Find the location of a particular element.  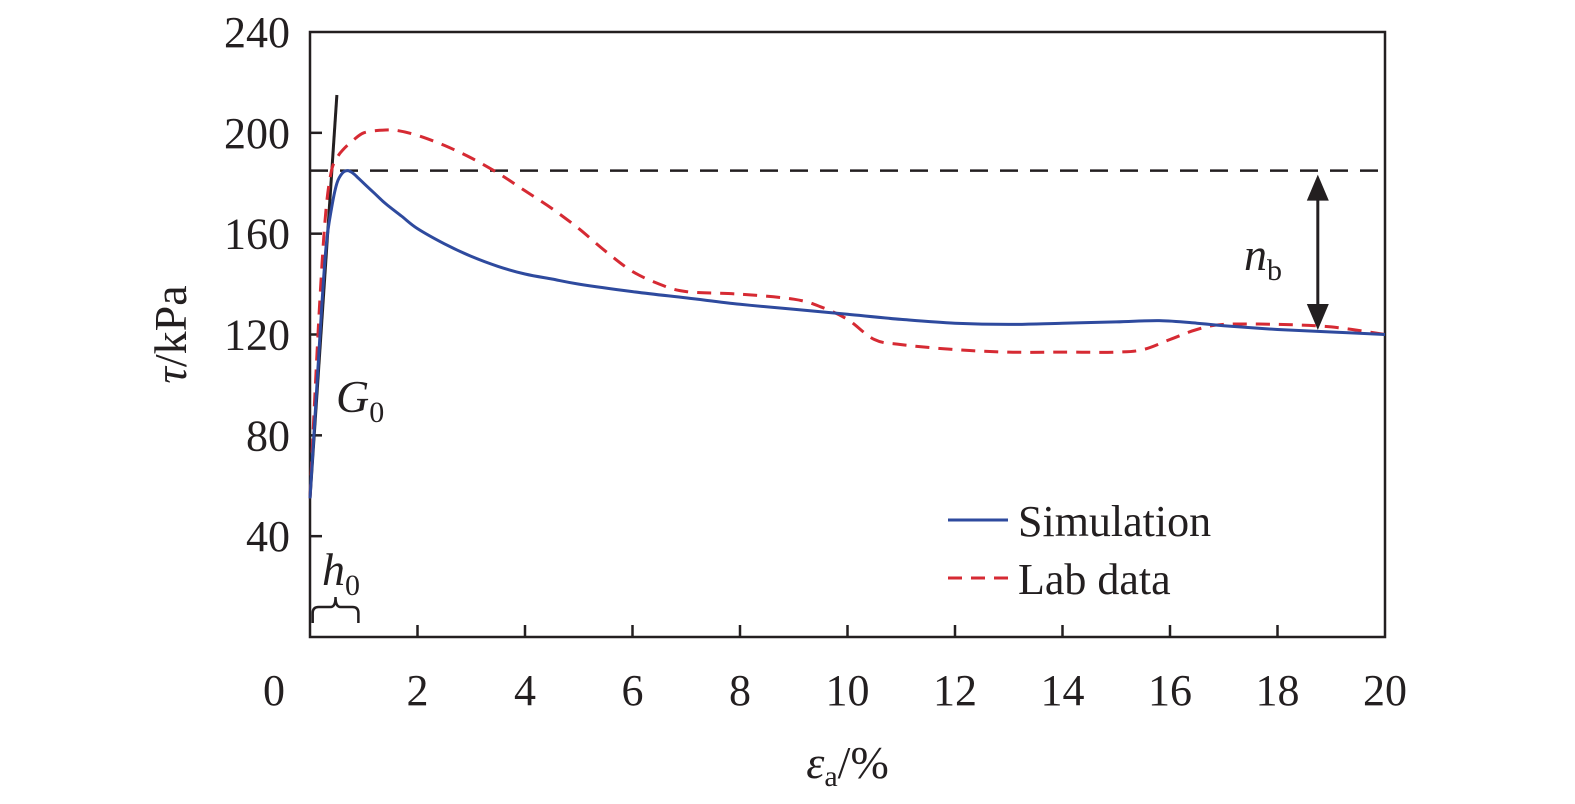

y-tick-label: 80 is located at coordinates (268, 435).